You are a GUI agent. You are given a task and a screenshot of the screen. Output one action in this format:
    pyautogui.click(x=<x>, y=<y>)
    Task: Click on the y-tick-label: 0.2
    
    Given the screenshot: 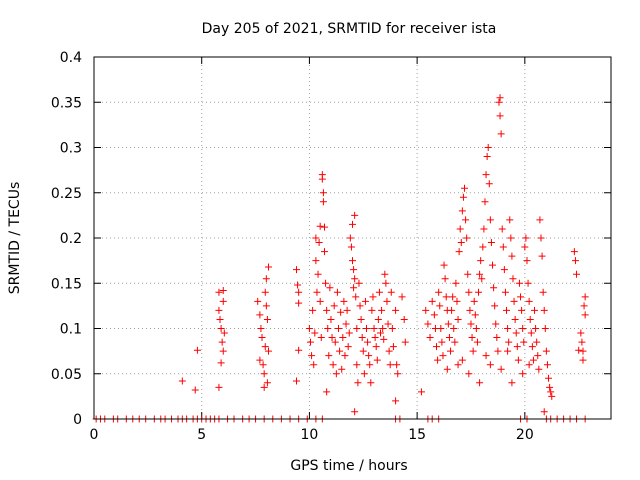 What is the action you would take?
    pyautogui.click(x=71, y=239)
    